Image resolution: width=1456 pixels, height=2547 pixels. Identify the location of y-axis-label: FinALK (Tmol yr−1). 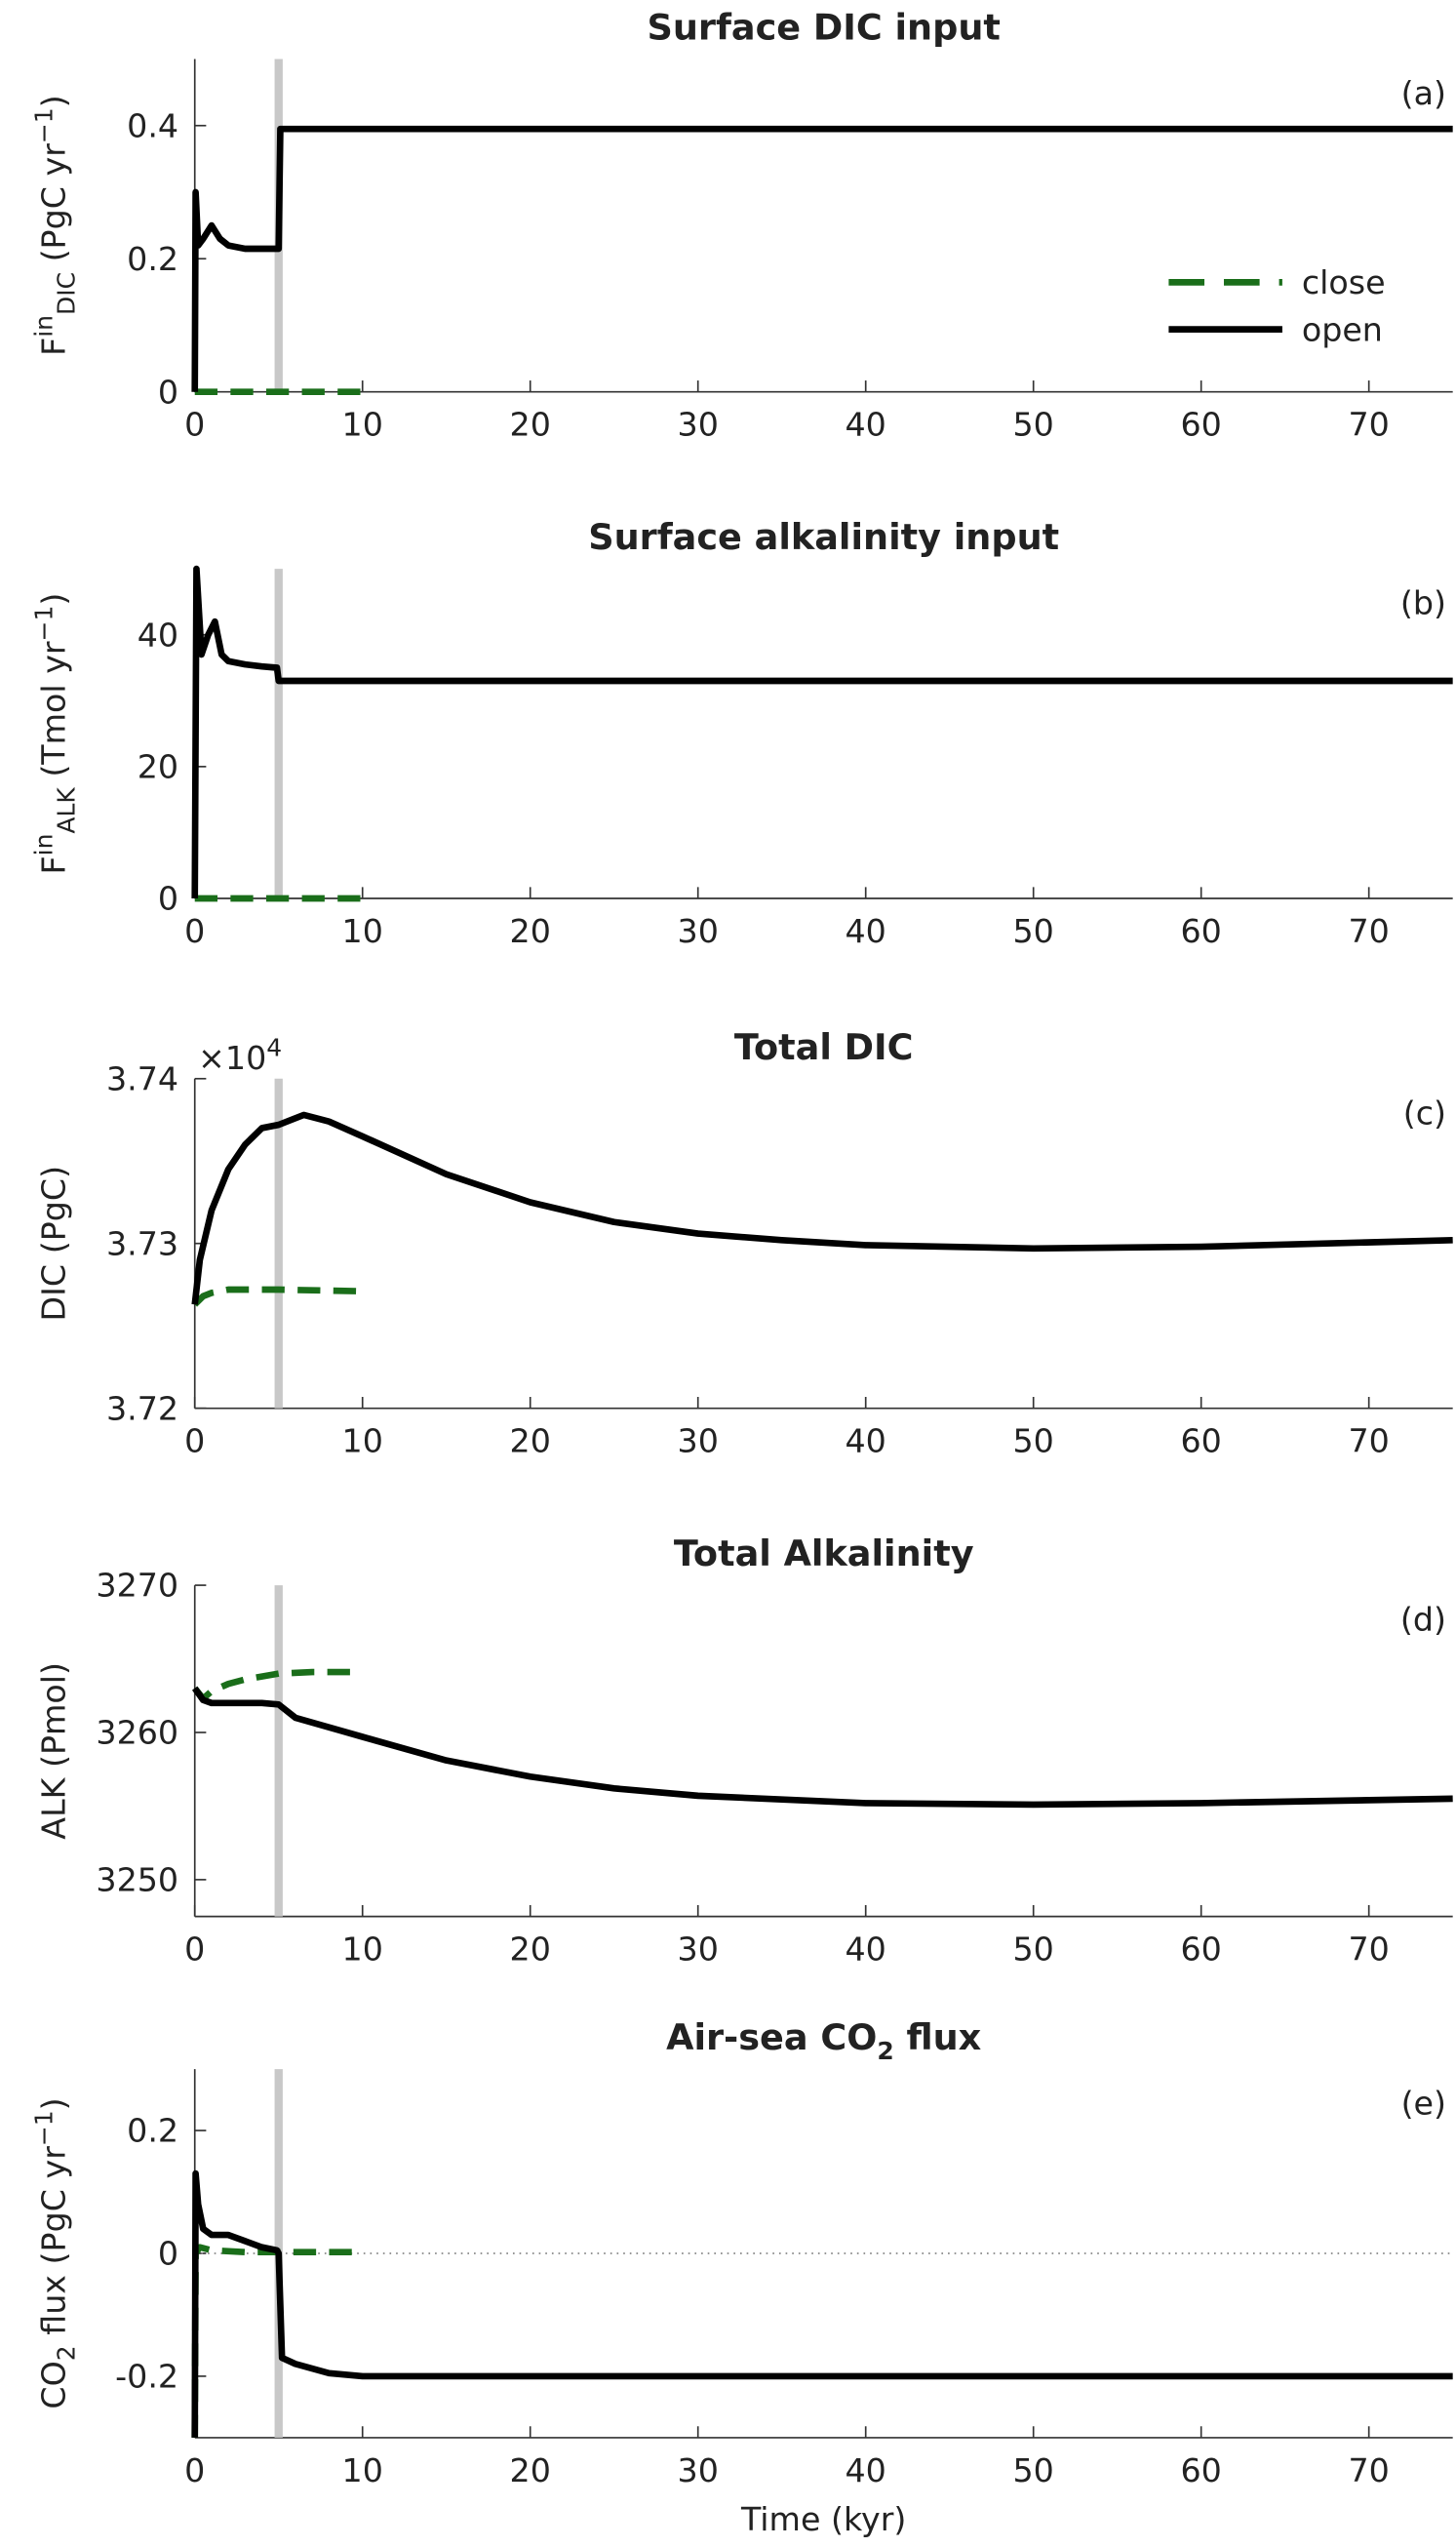
(54, 734).